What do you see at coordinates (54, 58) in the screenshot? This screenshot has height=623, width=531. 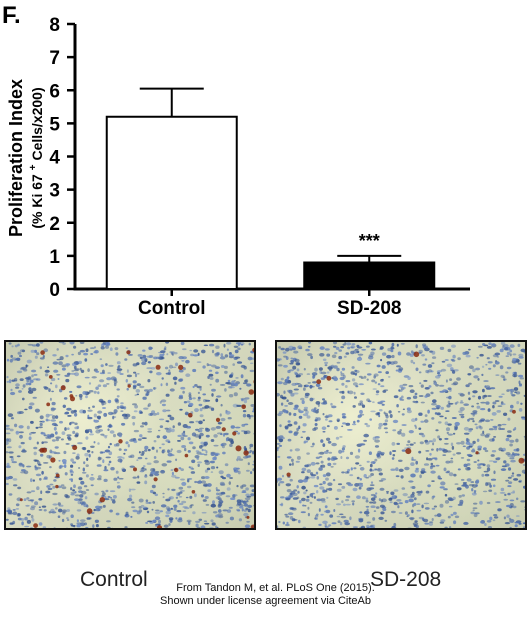 I see `y-tick-label: 7` at bounding box center [54, 58].